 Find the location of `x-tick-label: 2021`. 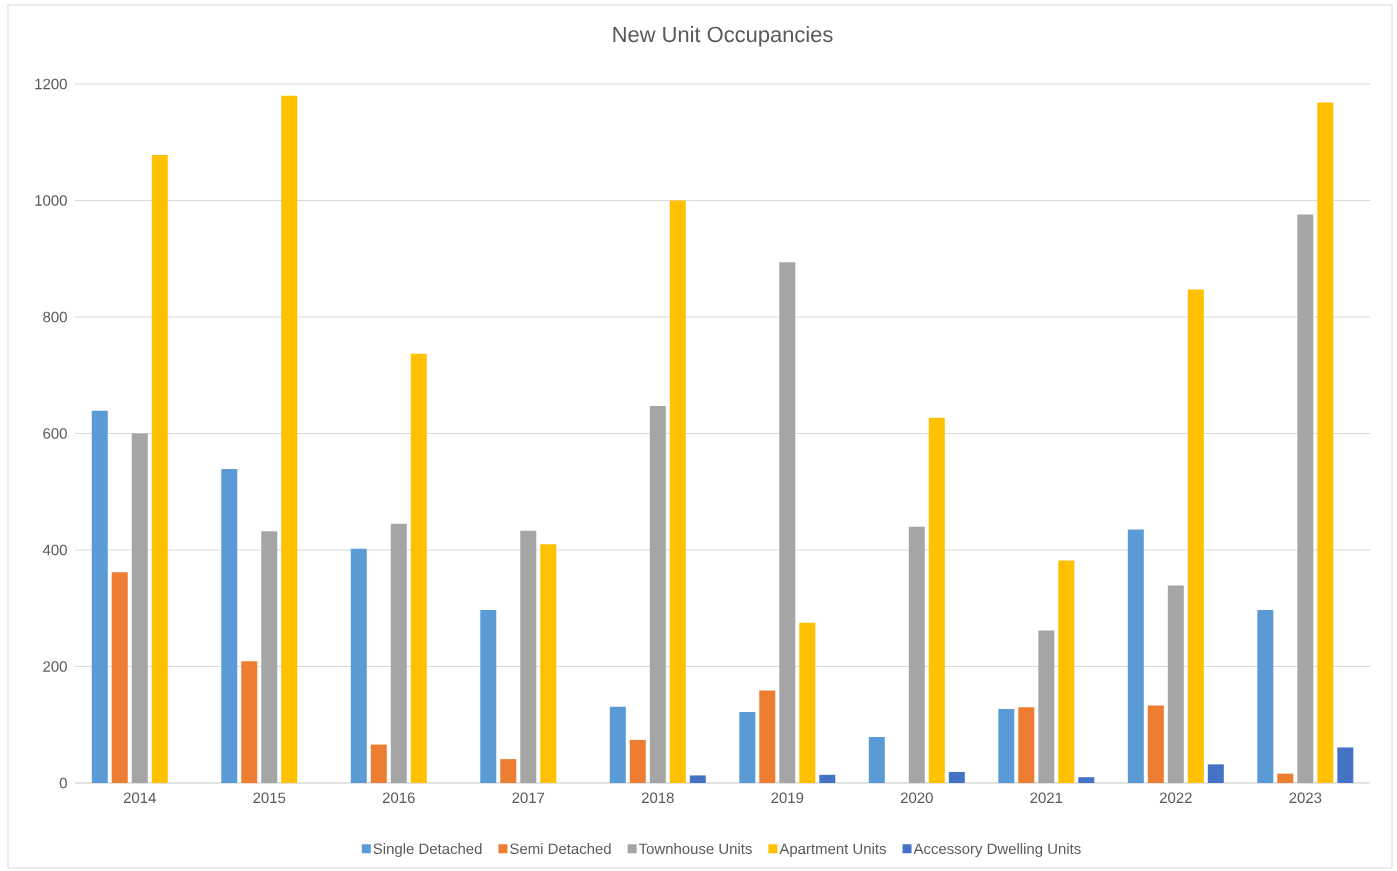

x-tick-label: 2021 is located at coordinates (1046, 798).